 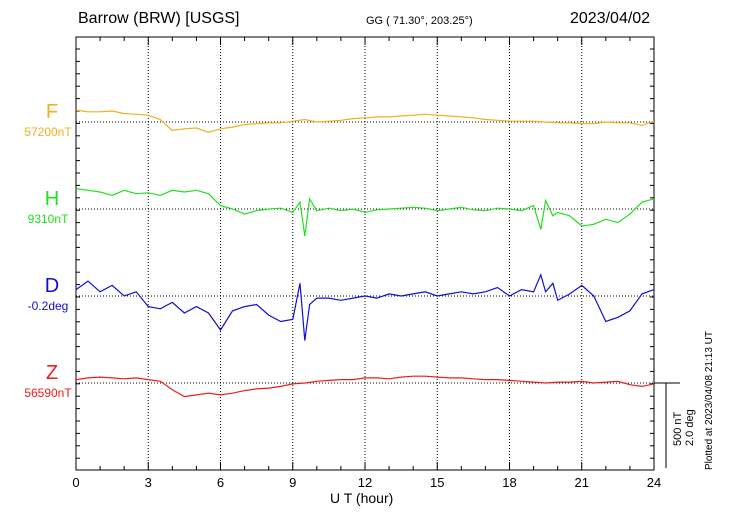 I want to click on component-baseline-h: 9310nT, so click(x=48, y=219).